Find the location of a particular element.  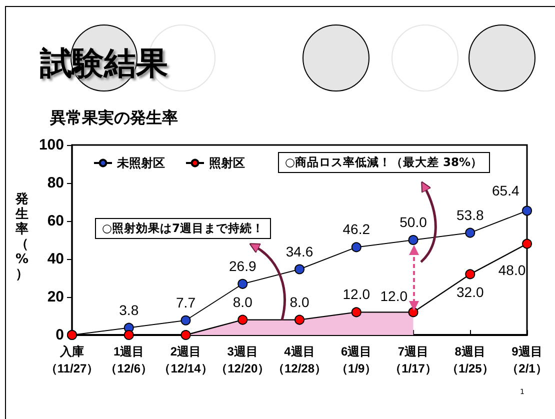

data-label: 46.2 is located at coordinates (356, 229).